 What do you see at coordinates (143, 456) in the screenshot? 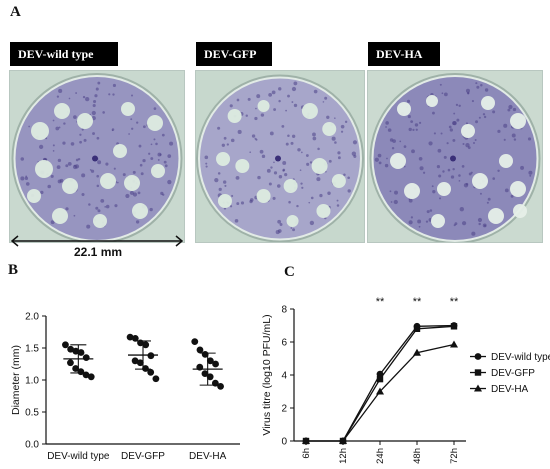
I see `x-tick-label: DEV-GFP` at bounding box center [143, 456].